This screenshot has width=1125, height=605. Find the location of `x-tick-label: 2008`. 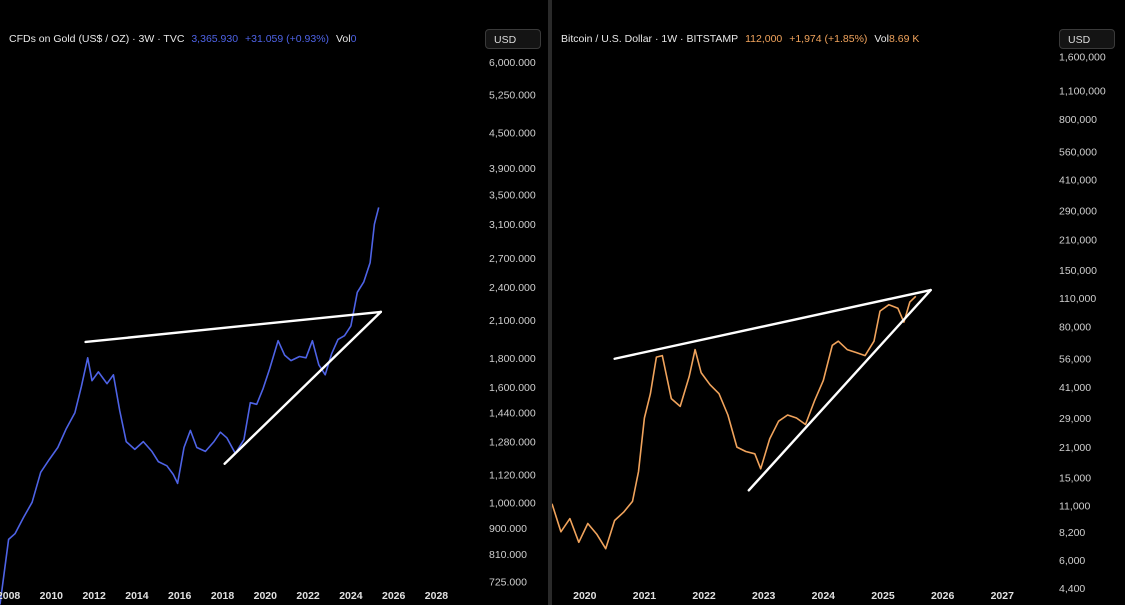

x-tick-label: 2008 is located at coordinates (10, 596).